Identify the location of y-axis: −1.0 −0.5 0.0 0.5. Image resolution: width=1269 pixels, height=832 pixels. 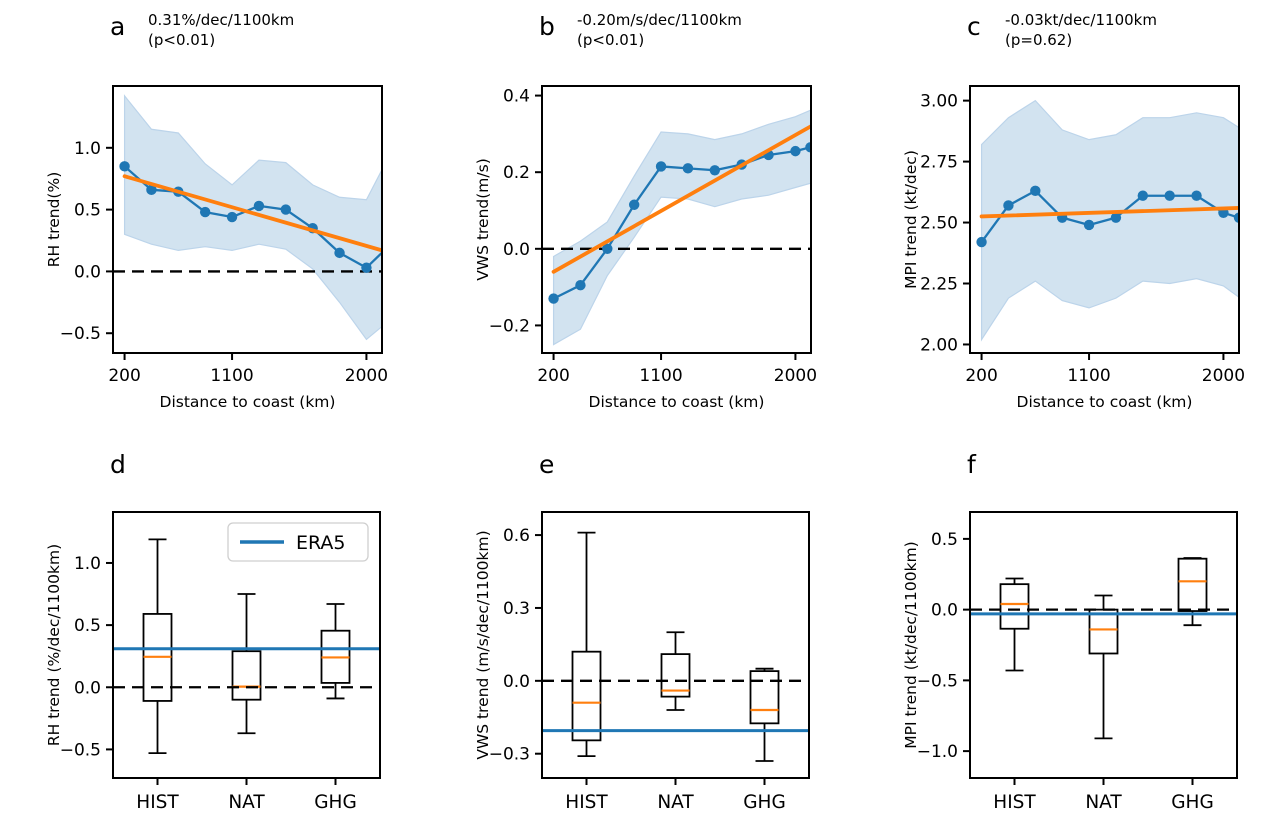
(943, 646).